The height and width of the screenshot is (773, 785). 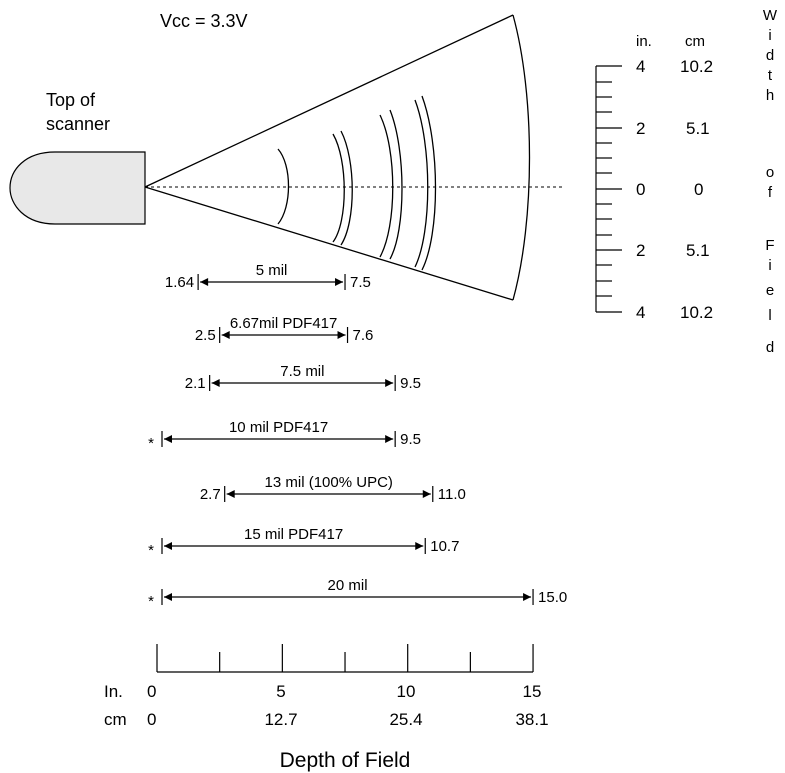 I want to click on depth-tick-in-0: 0, so click(x=151, y=691).